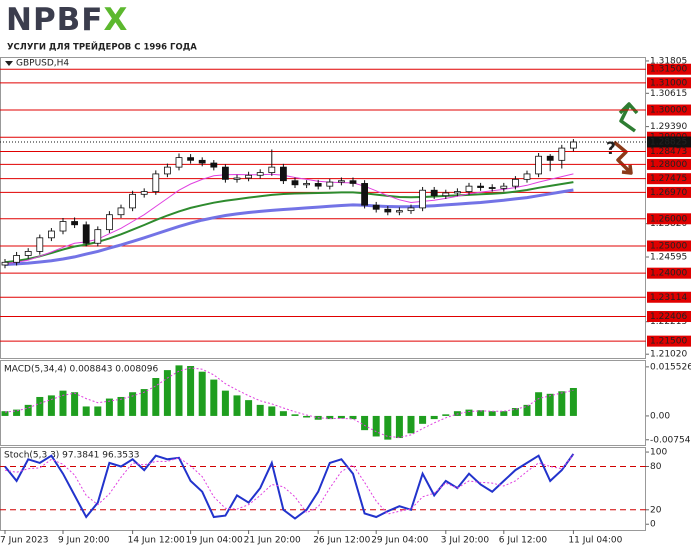 Image resolution: width=691 pixels, height=549 pixels. I want to click on macd-title: MACD(5,34,4) 0.008843 0.008096, so click(81, 370).